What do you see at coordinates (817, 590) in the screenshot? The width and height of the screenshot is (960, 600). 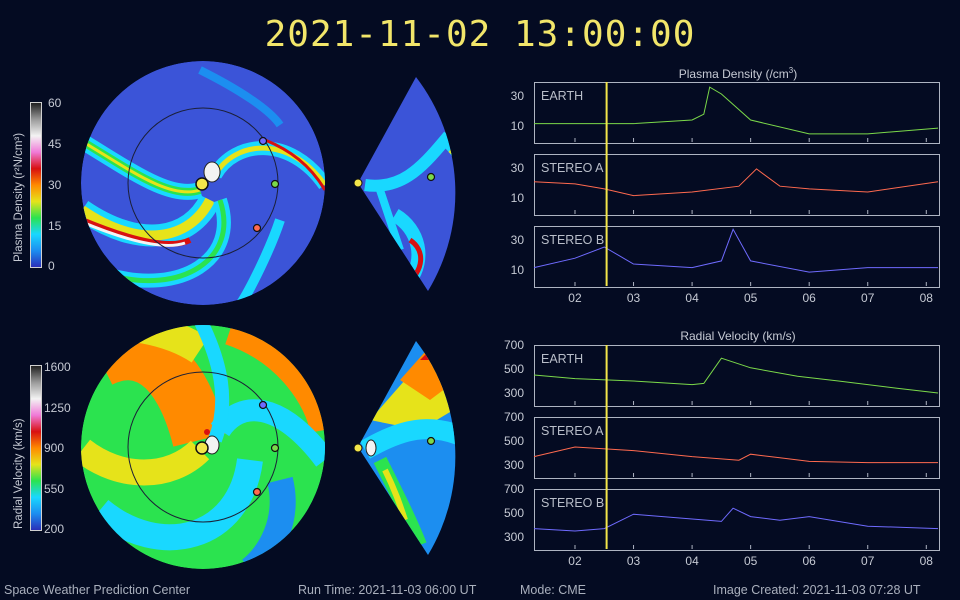 I see `footer-created: Image Created: 2021-11-03 07:28 UT` at bounding box center [817, 590].